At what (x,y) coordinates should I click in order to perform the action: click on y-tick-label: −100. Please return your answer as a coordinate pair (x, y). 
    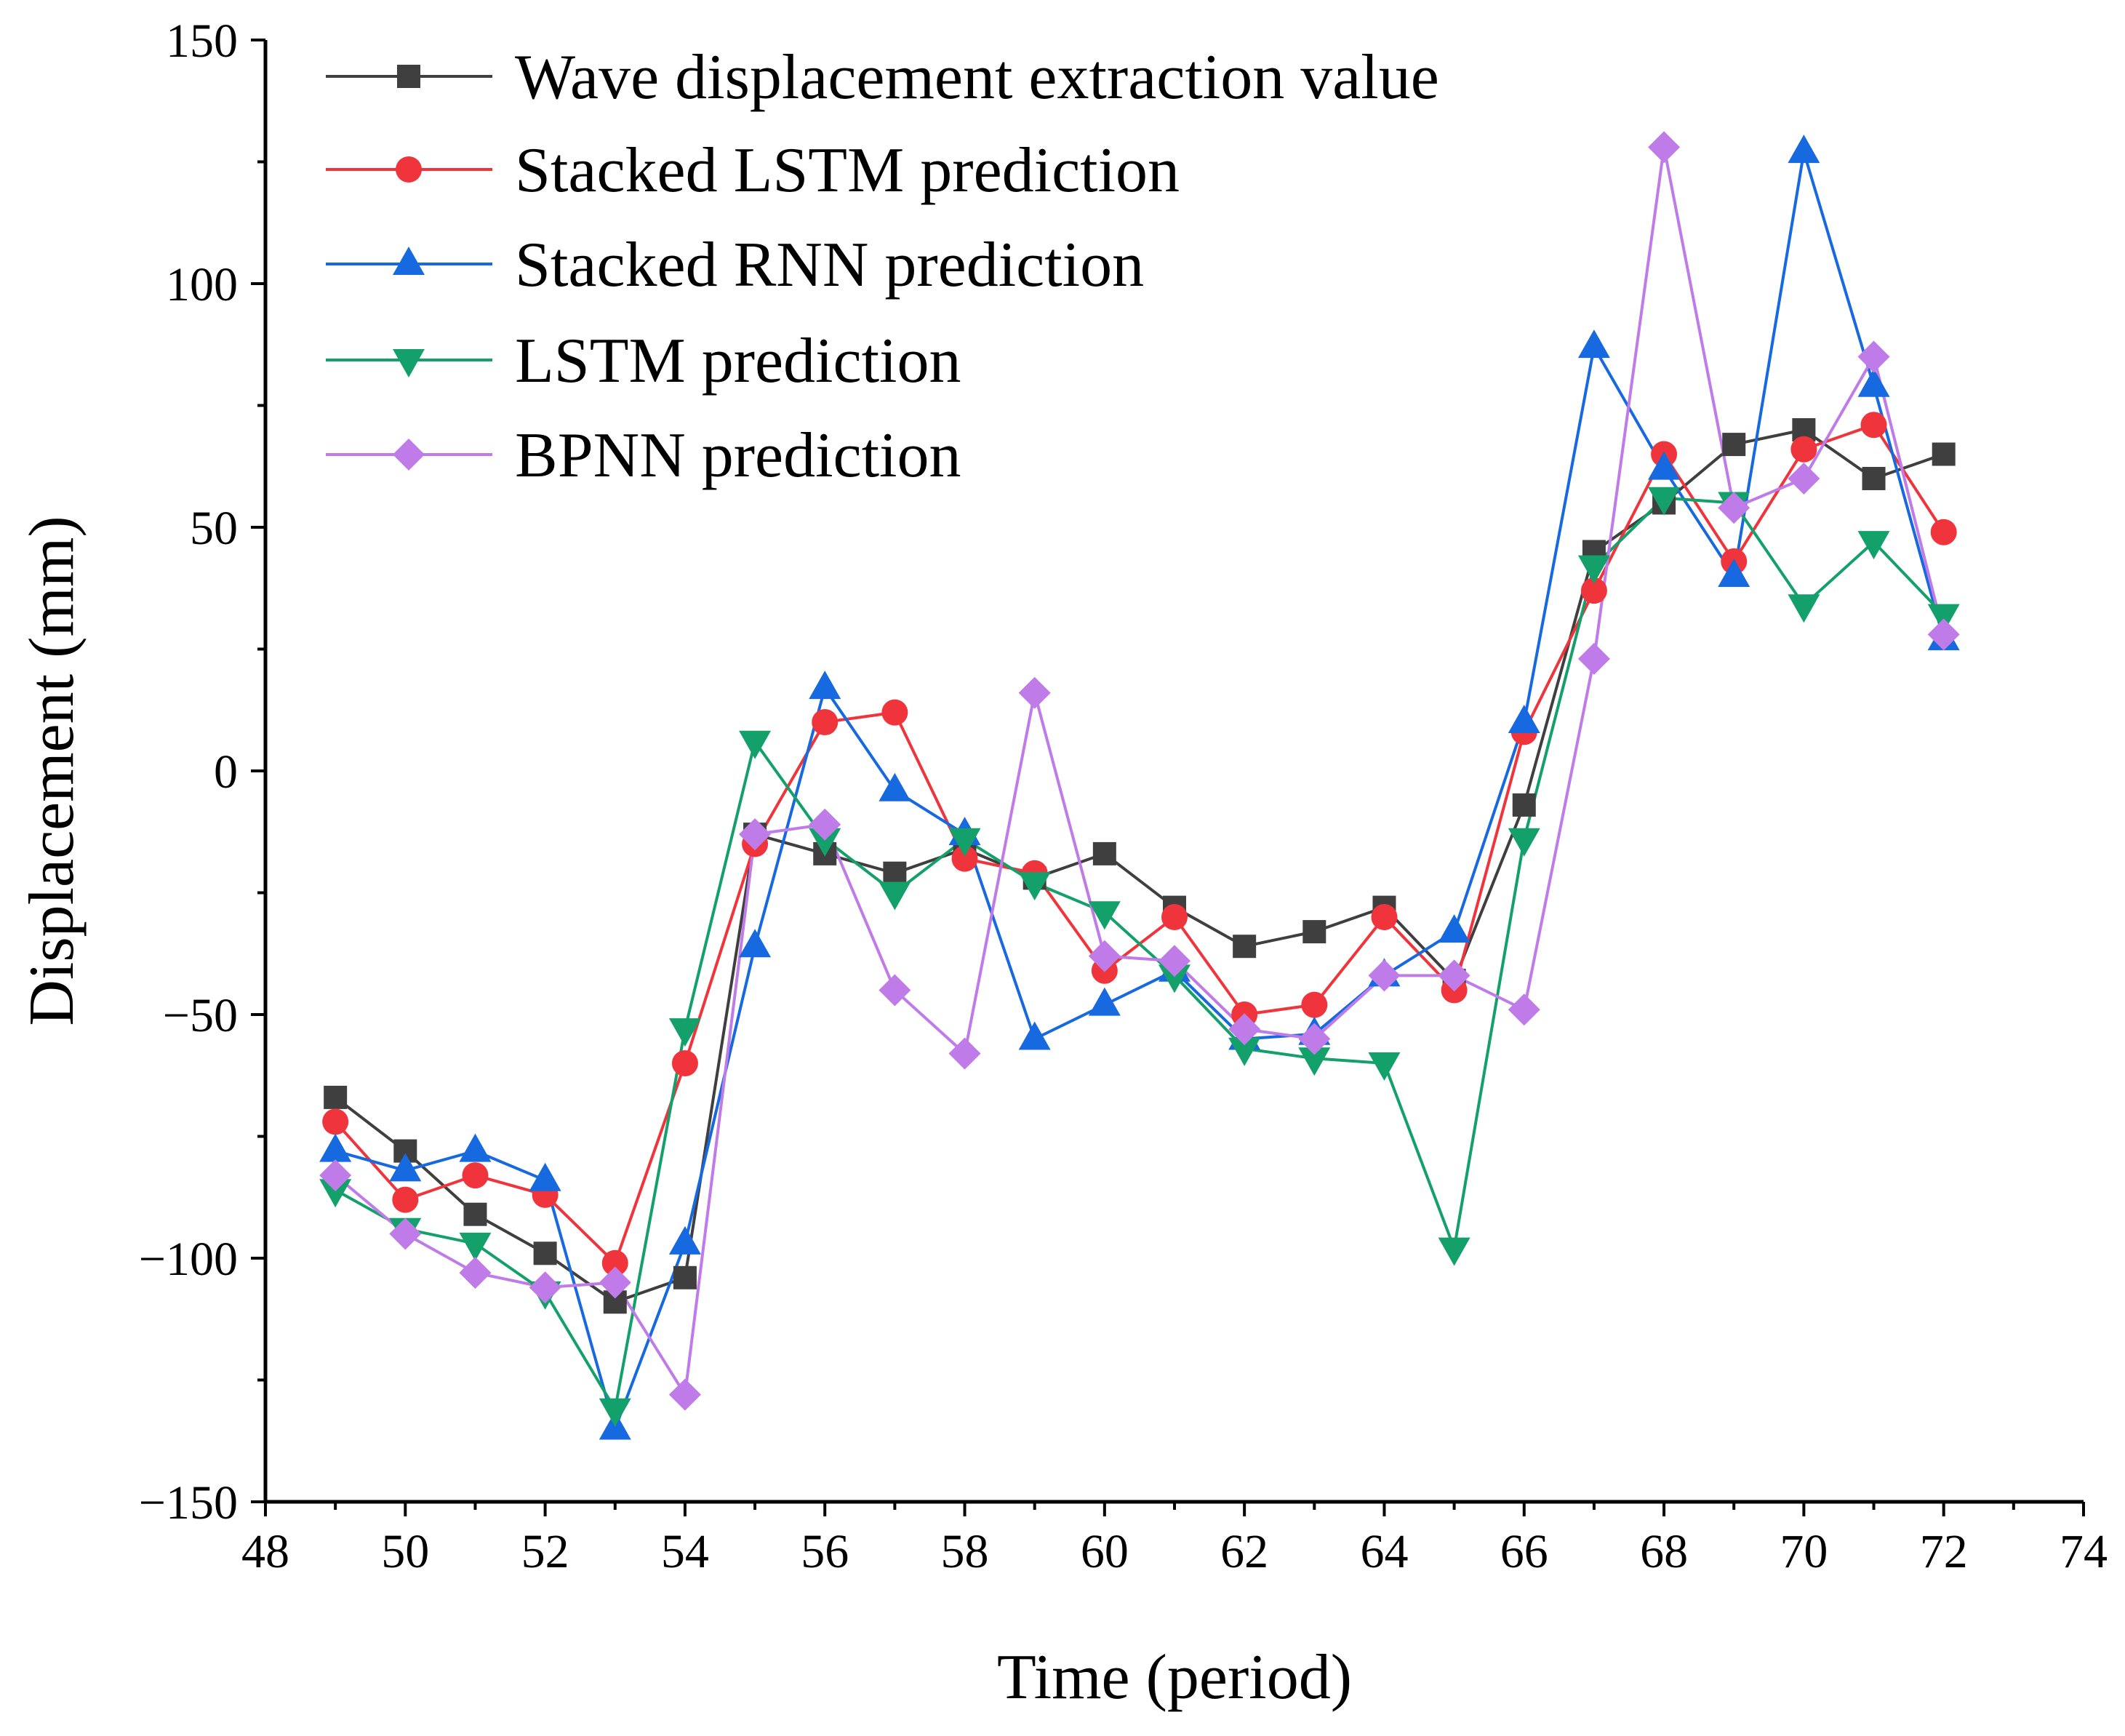
    Looking at the image, I should click on (188, 1259).